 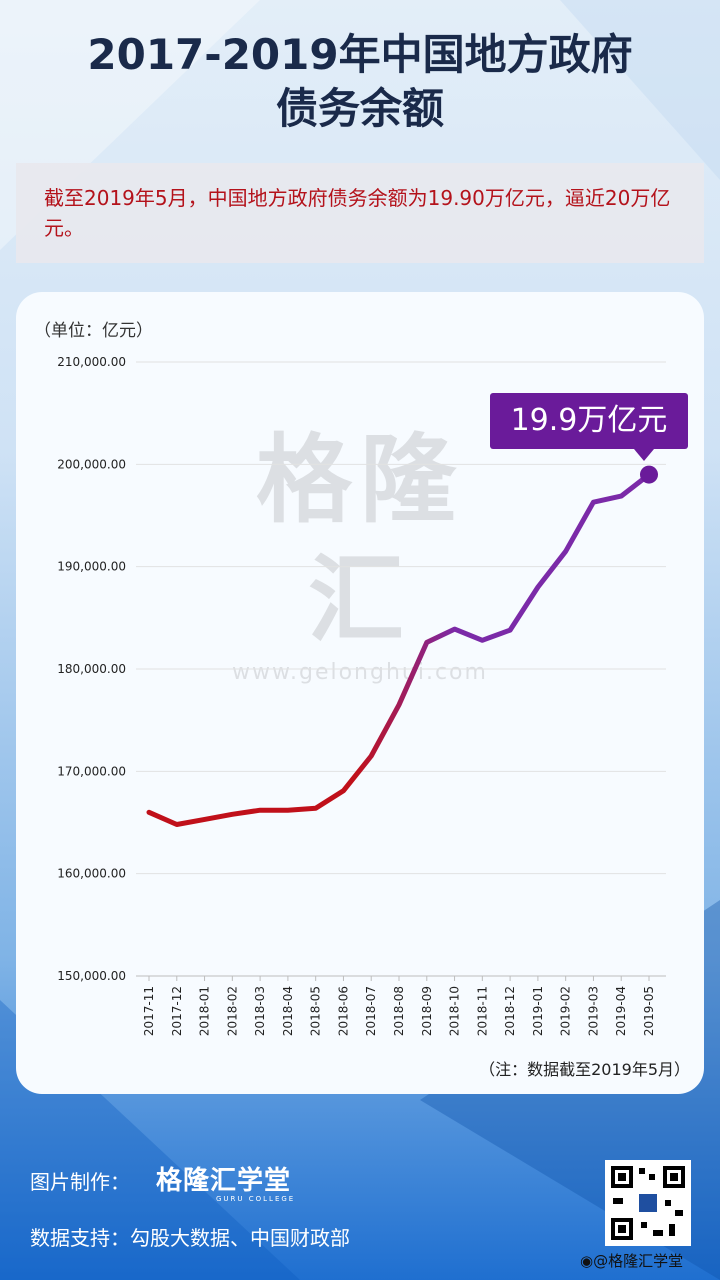 What do you see at coordinates (91, 669) in the screenshot?
I see `y-tick-label: 180,000.00` at bounding box center [91, 669].